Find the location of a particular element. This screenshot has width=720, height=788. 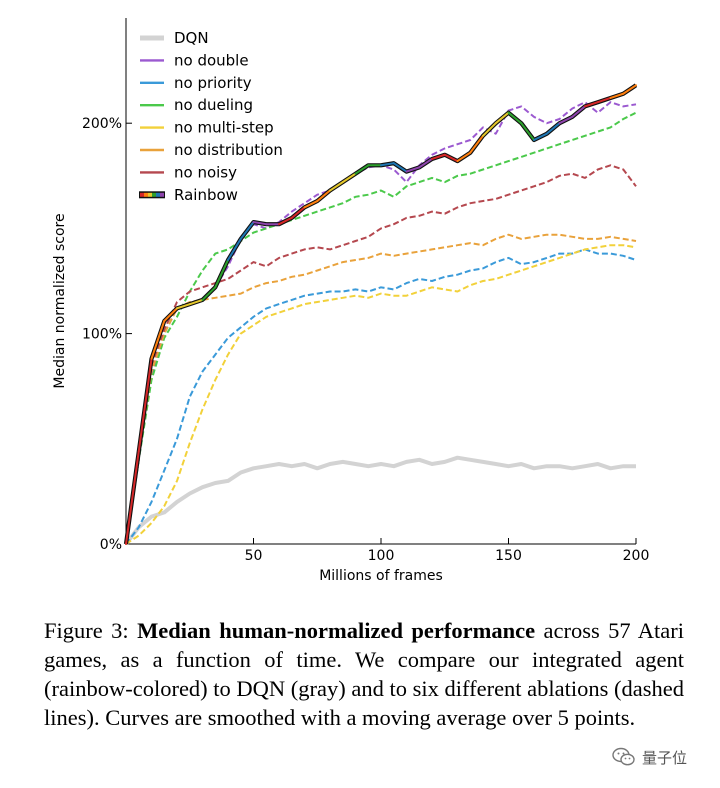

legend-item-no-multi-step: no multi-step is located at coordinates (207, 128).